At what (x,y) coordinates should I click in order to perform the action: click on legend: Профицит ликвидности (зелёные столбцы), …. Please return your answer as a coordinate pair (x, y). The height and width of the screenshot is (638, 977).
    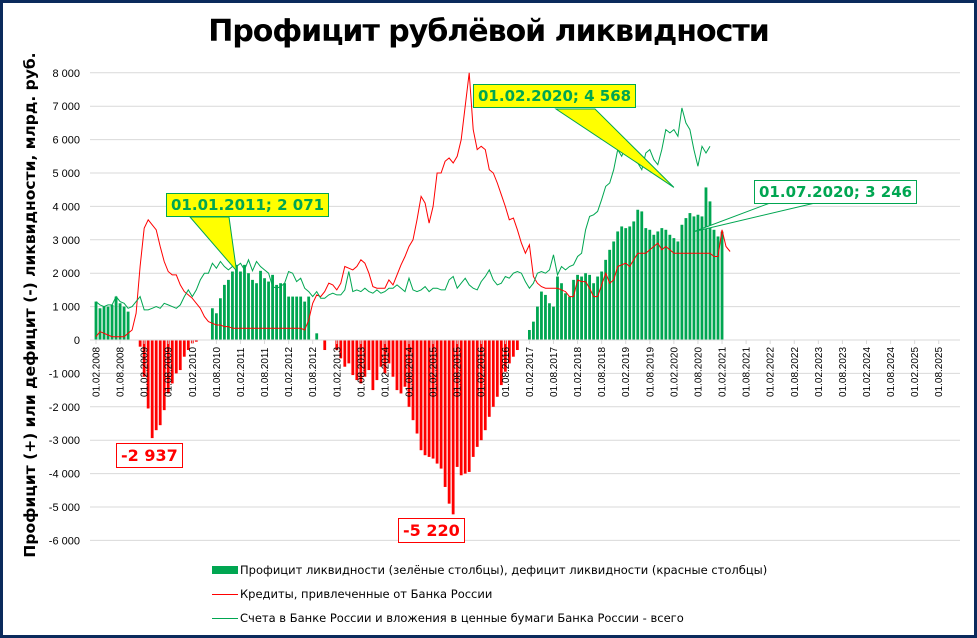
    Looking at the image, I should click on (489, 594).